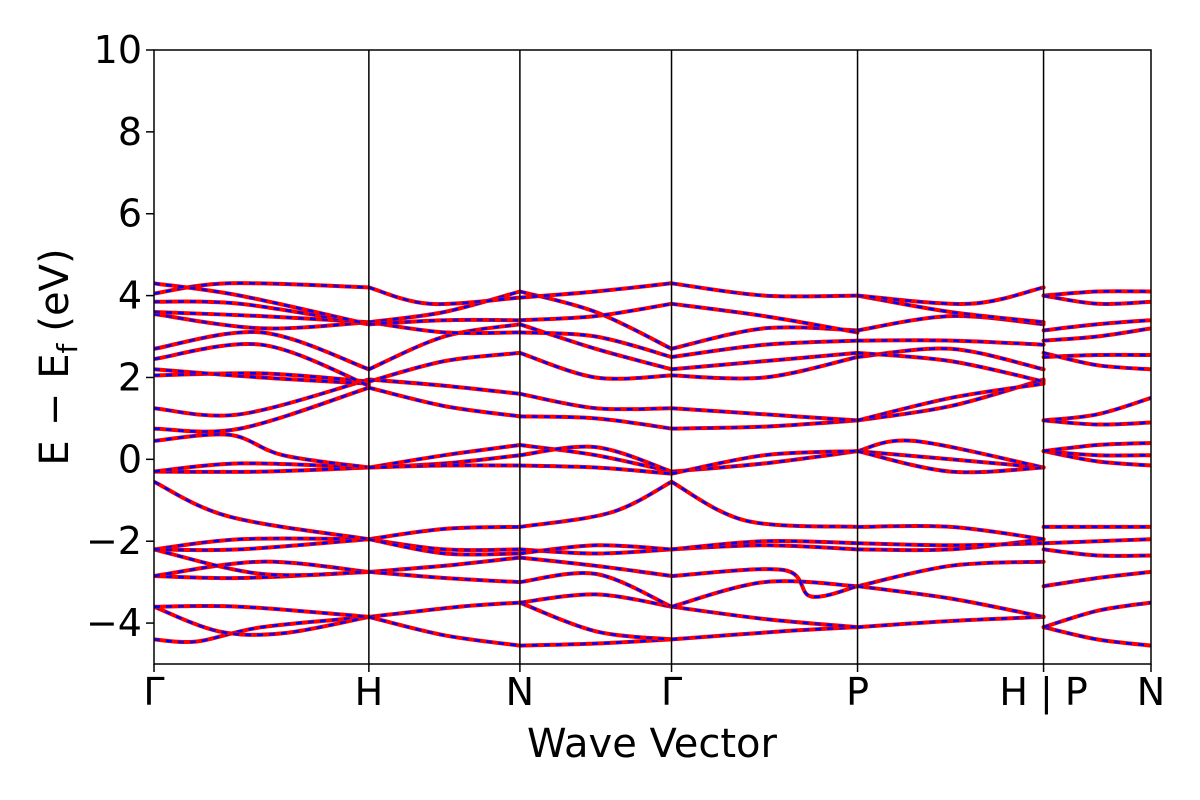 Image resolution: width=1200 pixels, height=800 pixels. I want to click on y-tick-label: −2, so click(114, 541).